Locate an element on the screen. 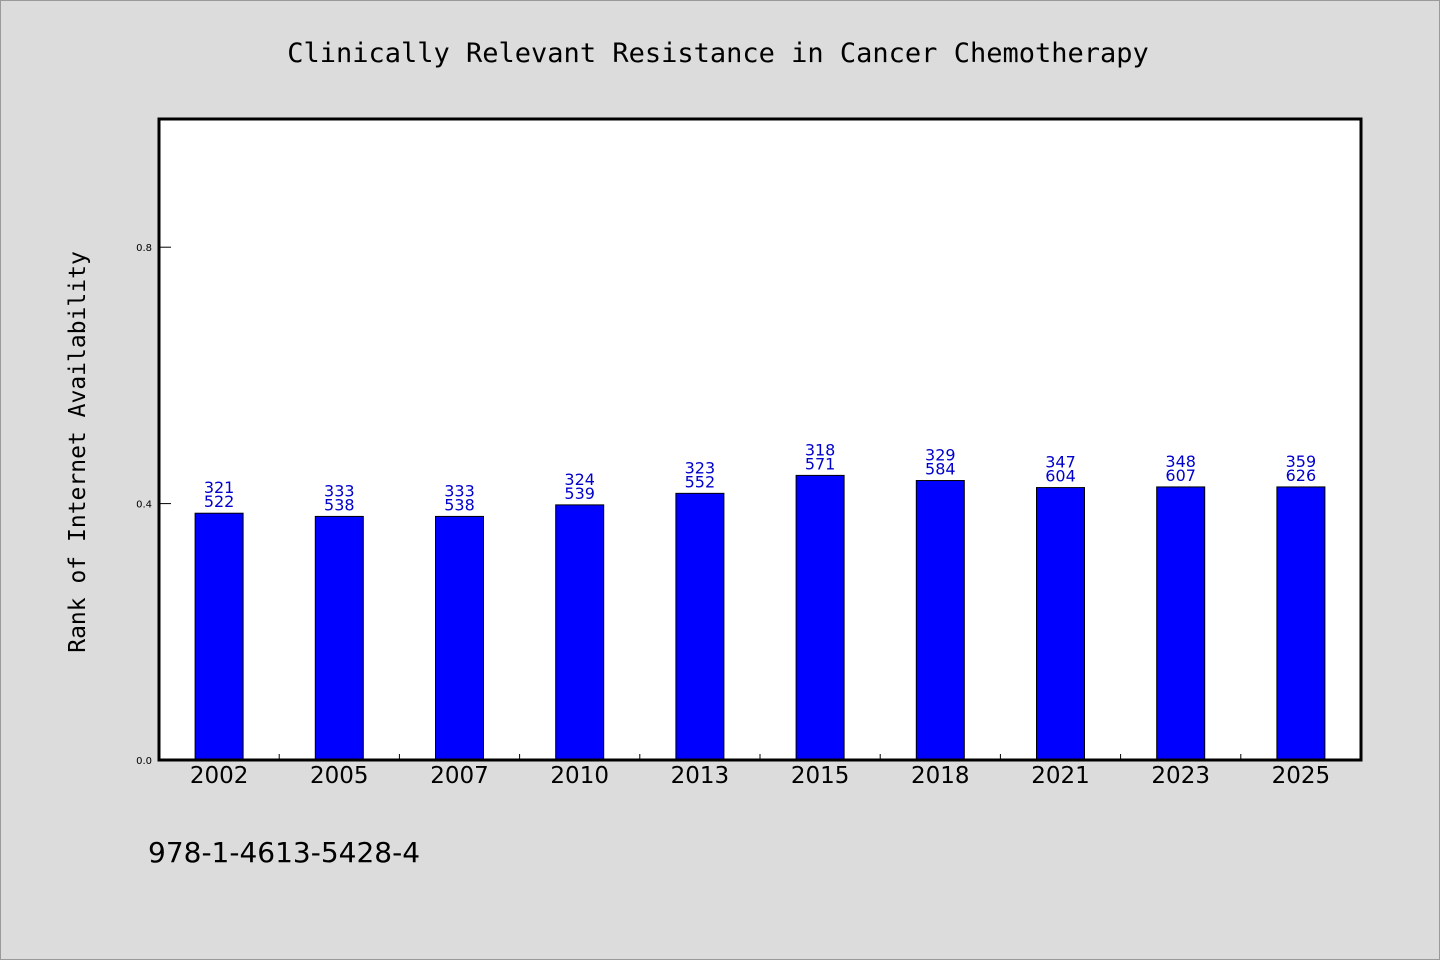  bar-2005 is located at coordinates (339, 638).